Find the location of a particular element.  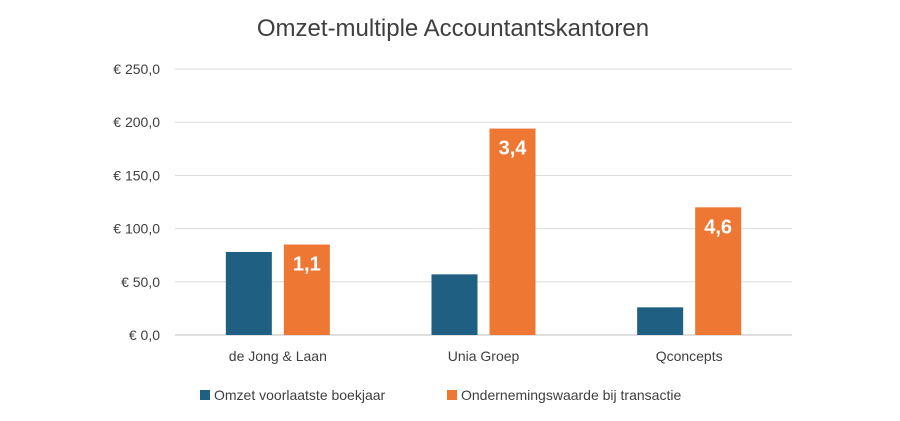

legend-label: Ondernemingswaarde bij transactie is located at coordinates (571, 395).